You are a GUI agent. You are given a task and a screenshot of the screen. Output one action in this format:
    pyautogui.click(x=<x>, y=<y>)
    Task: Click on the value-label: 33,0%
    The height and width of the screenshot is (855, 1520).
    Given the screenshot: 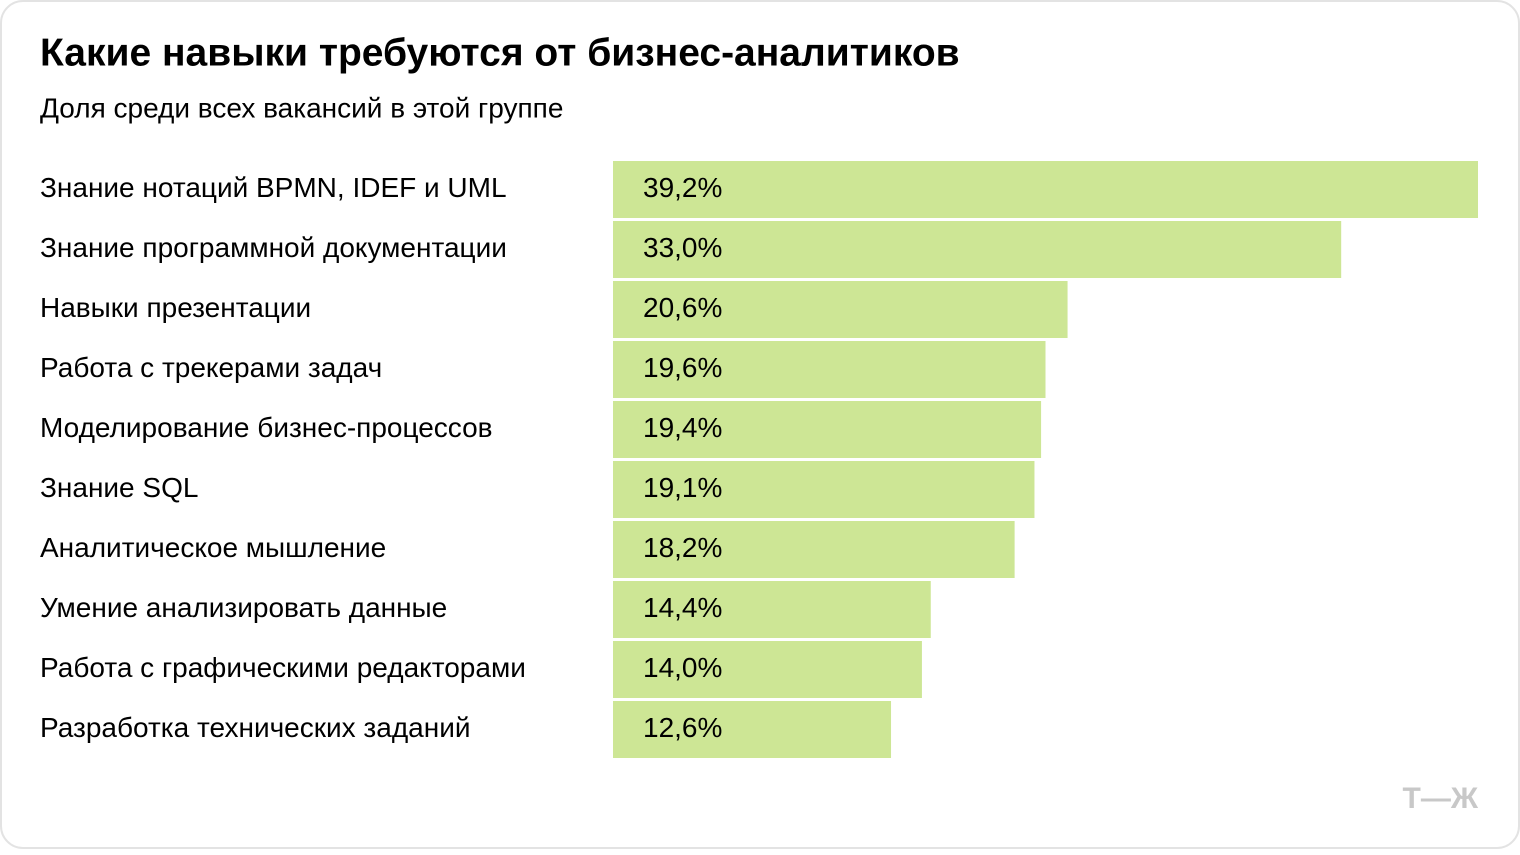 What is the action you would take?
    pyautogui.click(x=682, y=247)
    